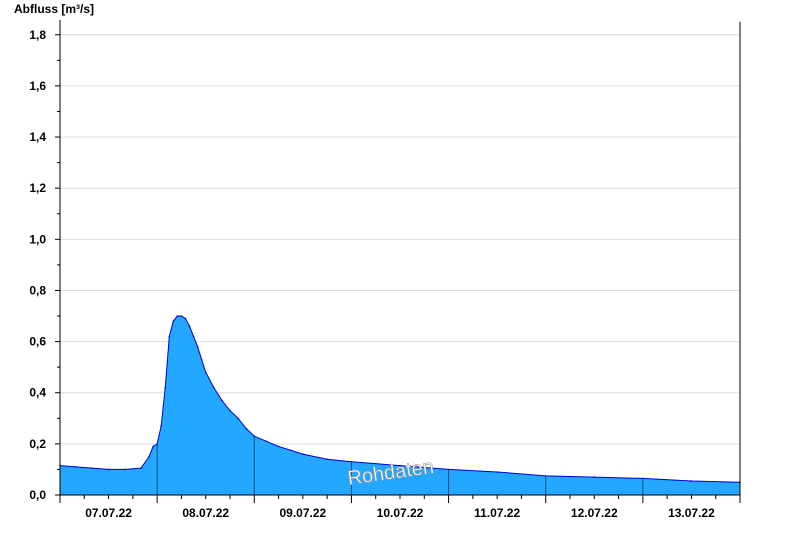 Image resolution: width=800 pixels, height=550 pixels. What do you see at coordinates (37, 444) in the screenshot?
I see `y-tick-label: 0,2` at bounding box center [37, 444].